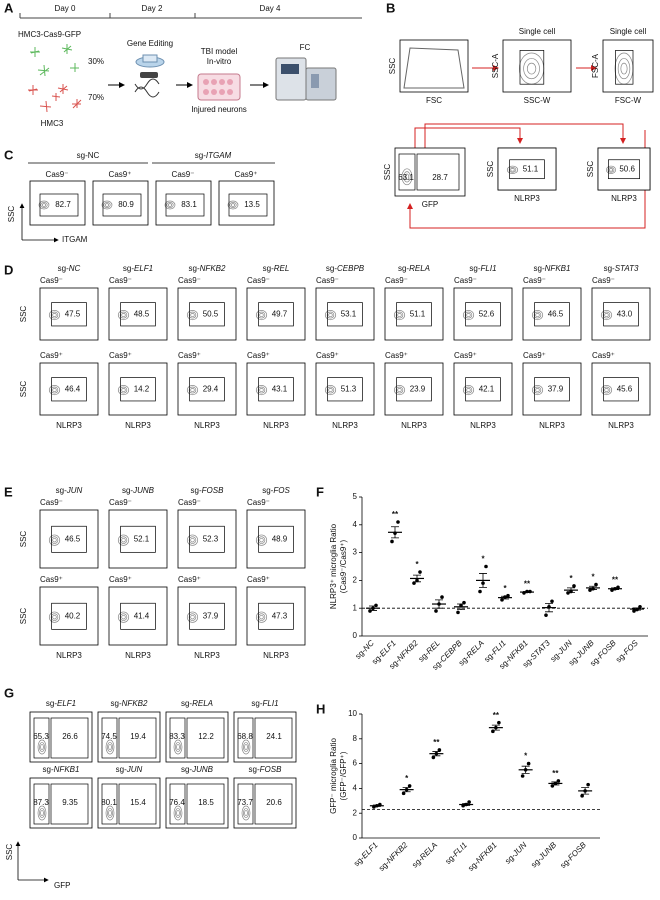 The width and height of the screenshot is (660, 900). What do you see at coordinates (333, 566) in the screenshot?
I see `y-axis-title: NLRP3⁺ microglia Ratio` at bounding box center [333, 566].